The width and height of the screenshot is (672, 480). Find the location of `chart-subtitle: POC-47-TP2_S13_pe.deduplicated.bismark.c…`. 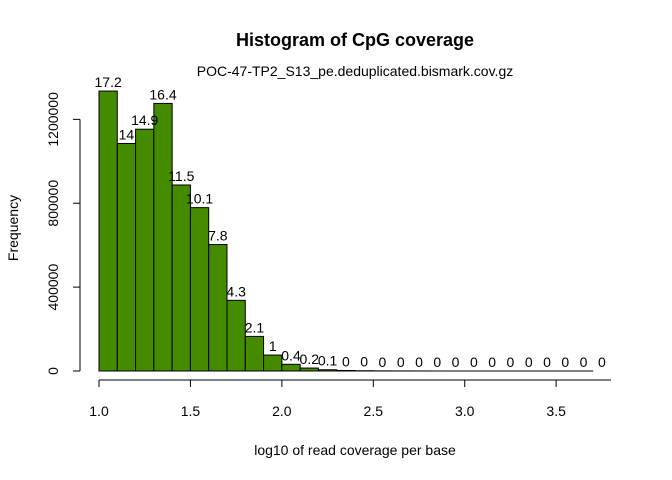

chart-subtitle: POC-47-TP2_S13_pe.deduplicated.bismark.c… is located at coordinates (355, 71).